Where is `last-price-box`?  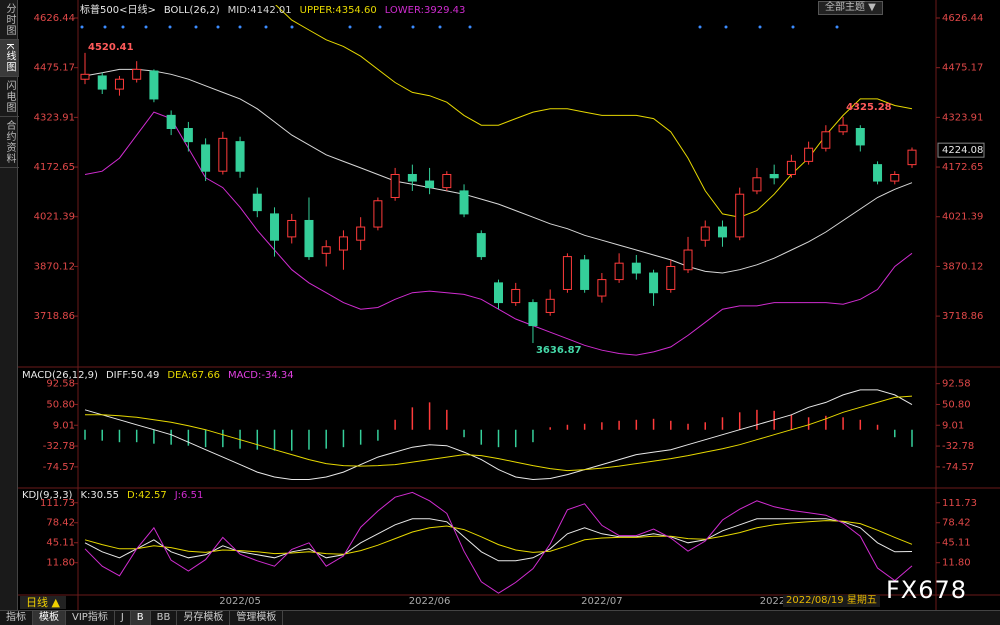
last-price-box is located at coordinates (961, 150).